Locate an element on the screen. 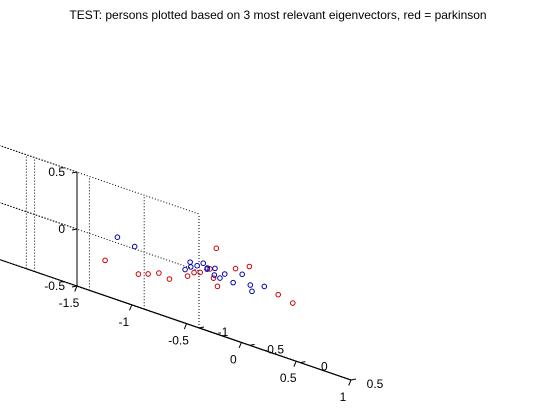  grid-line-floor-y is located at coordinates (125, 302).